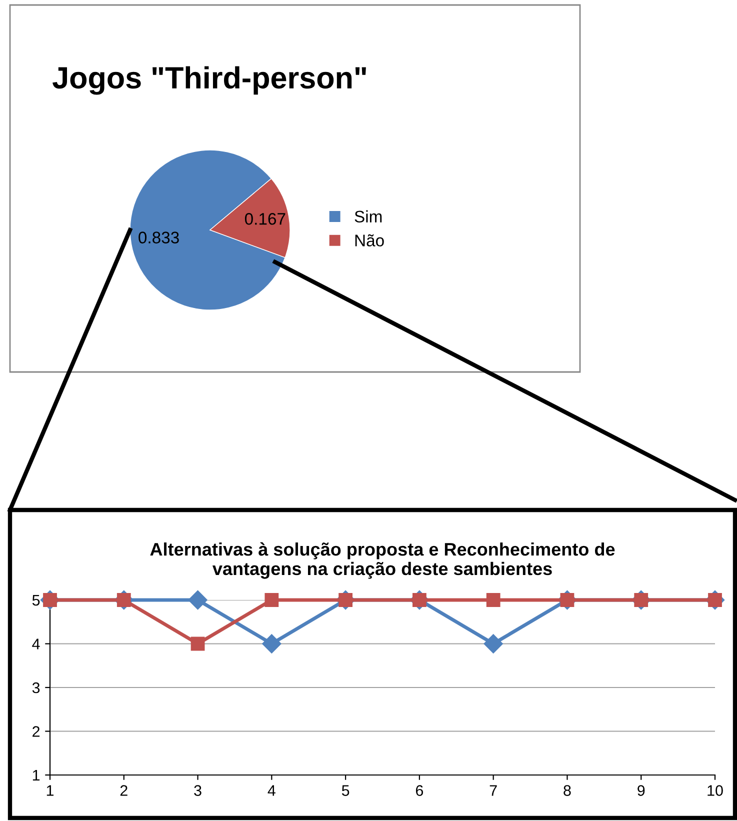  Describe the element at coordinates (124, 790) in the screenshot. I see `x-tick-label: 2` at that location.